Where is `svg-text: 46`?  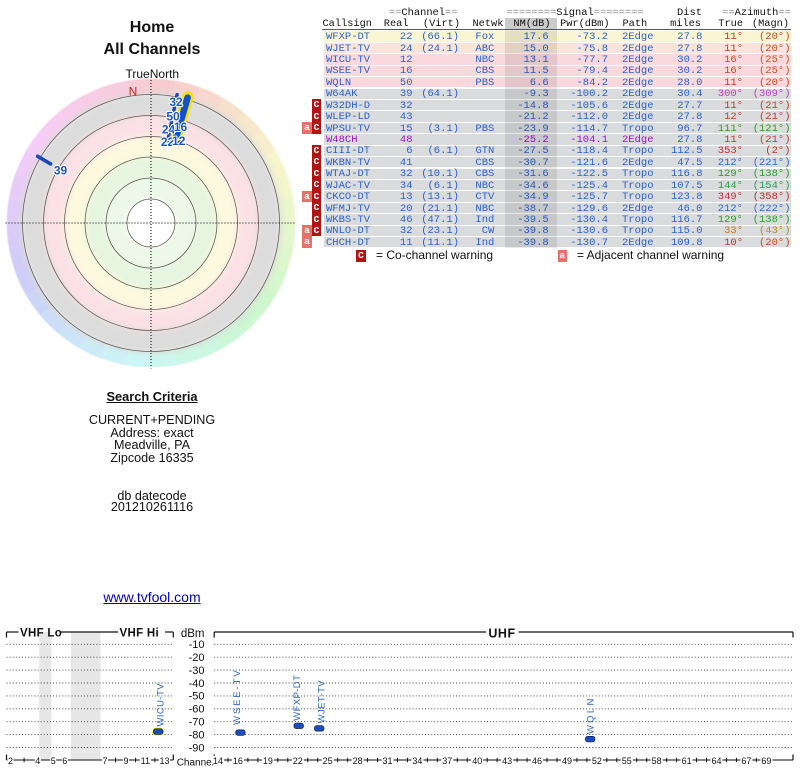
svg-text: 46 is located at coordinates (537, 761).